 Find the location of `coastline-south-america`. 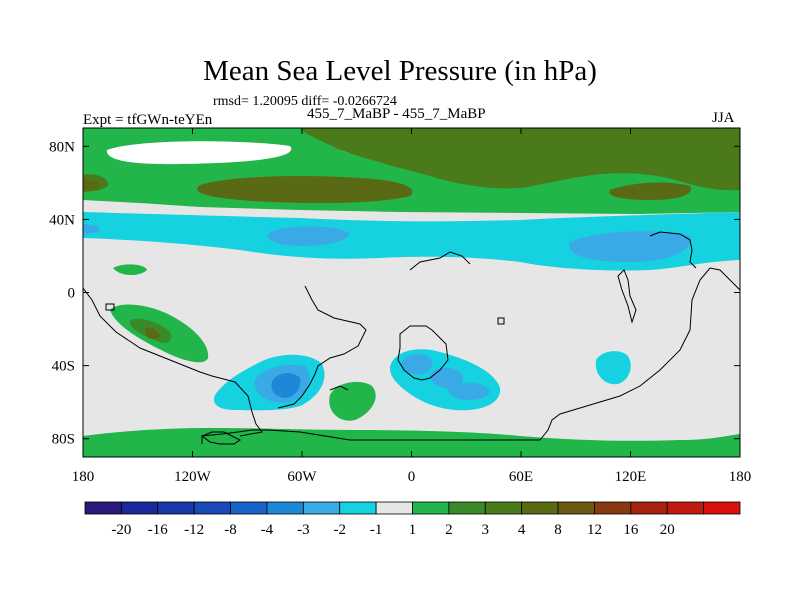

coastline-south-america is located at coordinates (322, 347).